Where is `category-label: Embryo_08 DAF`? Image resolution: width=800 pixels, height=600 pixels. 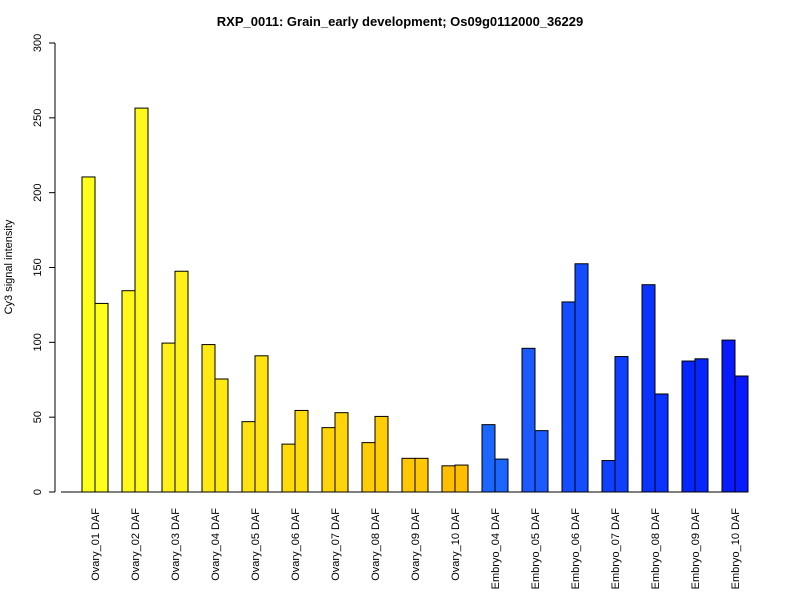
category-label: Embryo_08 DAF is located at coordinates (656, 549).